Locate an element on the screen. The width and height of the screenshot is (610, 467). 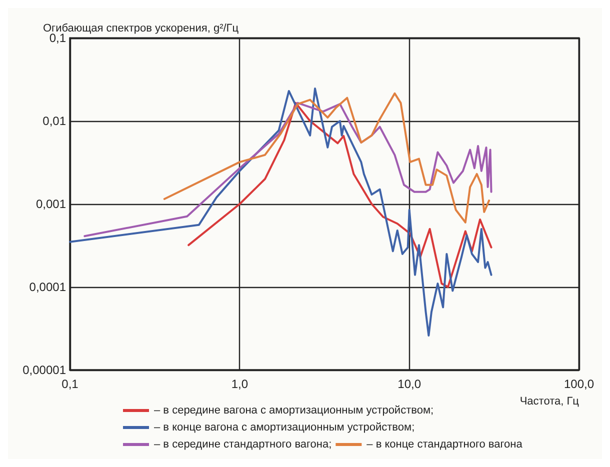
x-axis-title: Частота, Гц is located at coordinates (550, 402).